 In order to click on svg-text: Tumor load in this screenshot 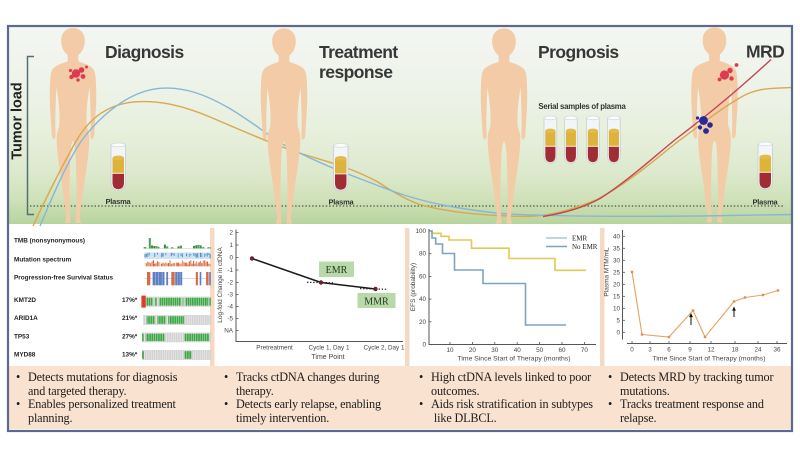, I will do `click(18, 120)`.